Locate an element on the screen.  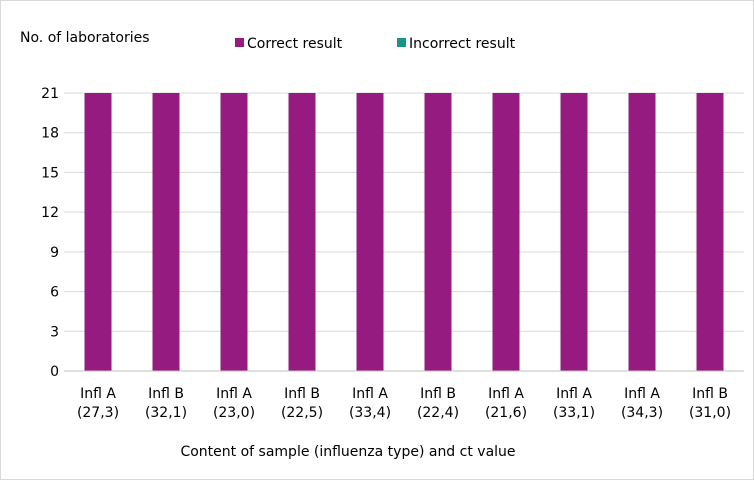
y-tick-label: 18 is located at coordinates (50, 134).